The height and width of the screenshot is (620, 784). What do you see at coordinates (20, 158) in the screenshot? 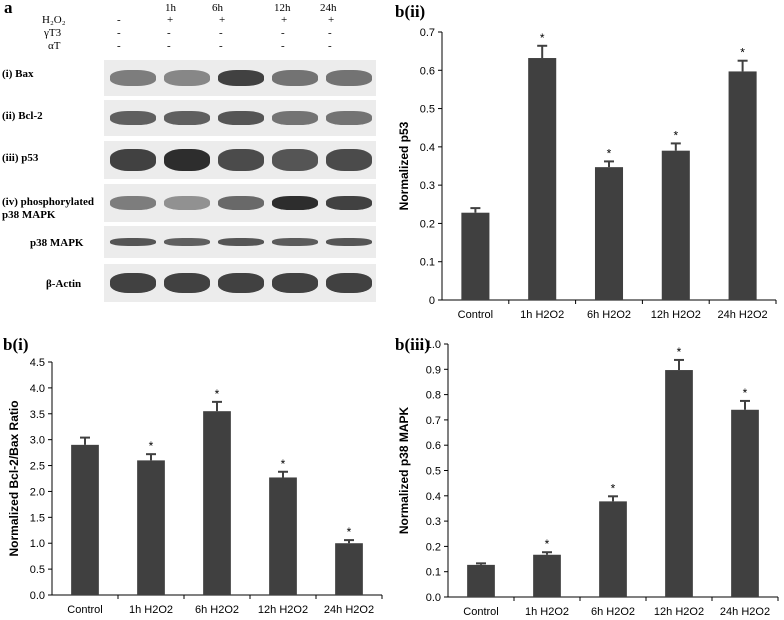
I see `row-label-p53: (iii) p53` at bounding box center [20, 158].